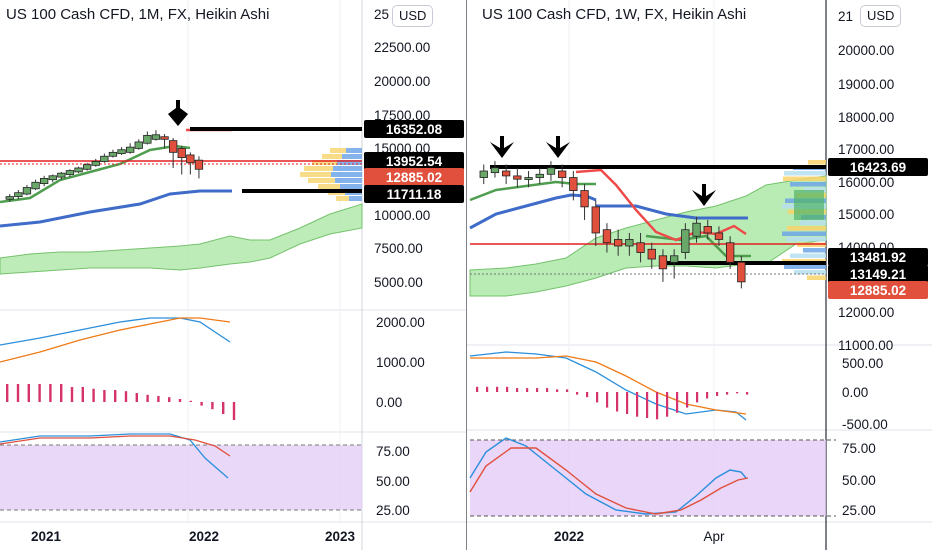  What do you see at coordinates (46, 536) in the screenshot?
I see `time-axis-label: 2021` at bounding box center [46, 536].